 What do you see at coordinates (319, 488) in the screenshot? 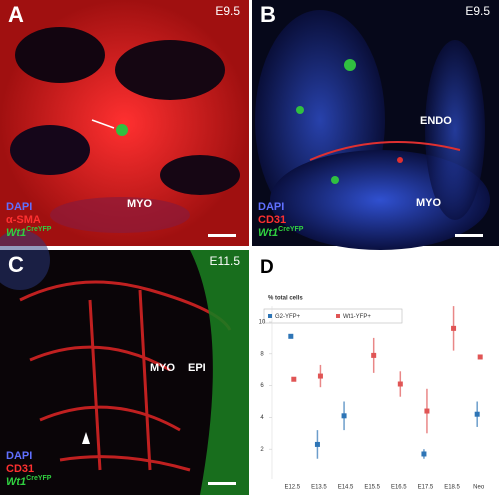
I see `x-tick-label: E13.5` at bounding box center [319, 488].